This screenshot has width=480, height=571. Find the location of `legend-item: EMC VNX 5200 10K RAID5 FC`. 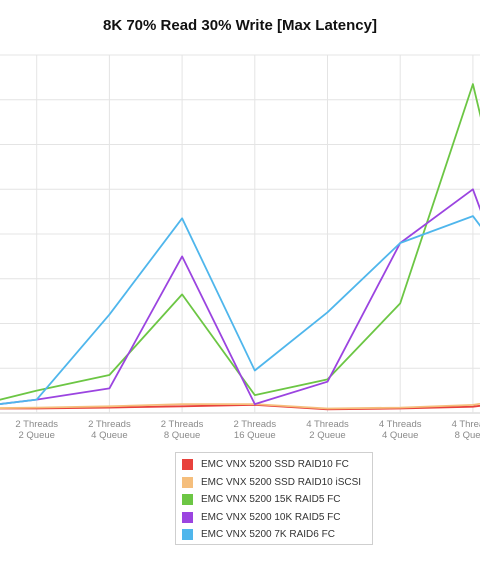

legend-item: EMC VNX 5200 10K RAID5 FC is located at coordinates (277, 518).